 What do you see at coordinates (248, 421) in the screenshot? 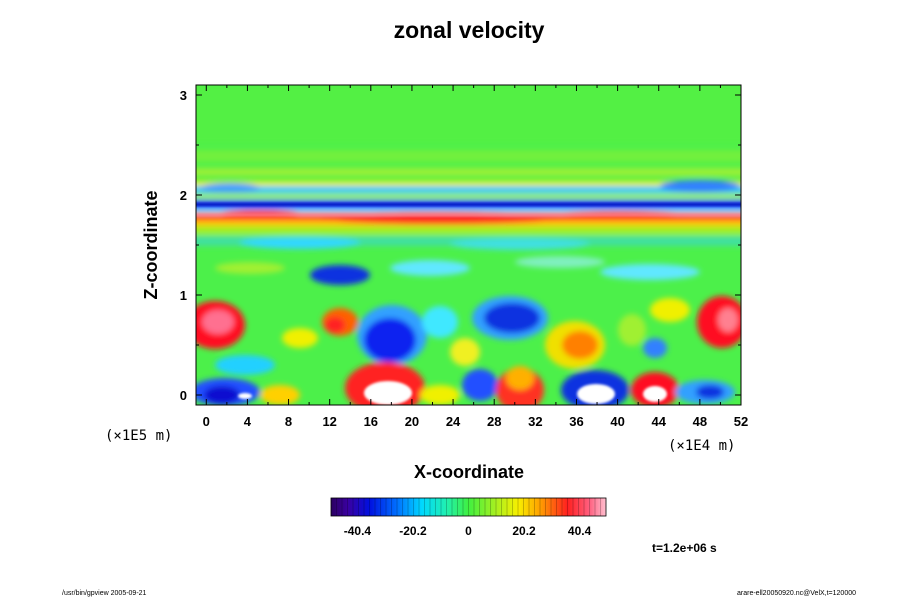
I see `x-tick-label: 4` at bounding box center [248, 421].